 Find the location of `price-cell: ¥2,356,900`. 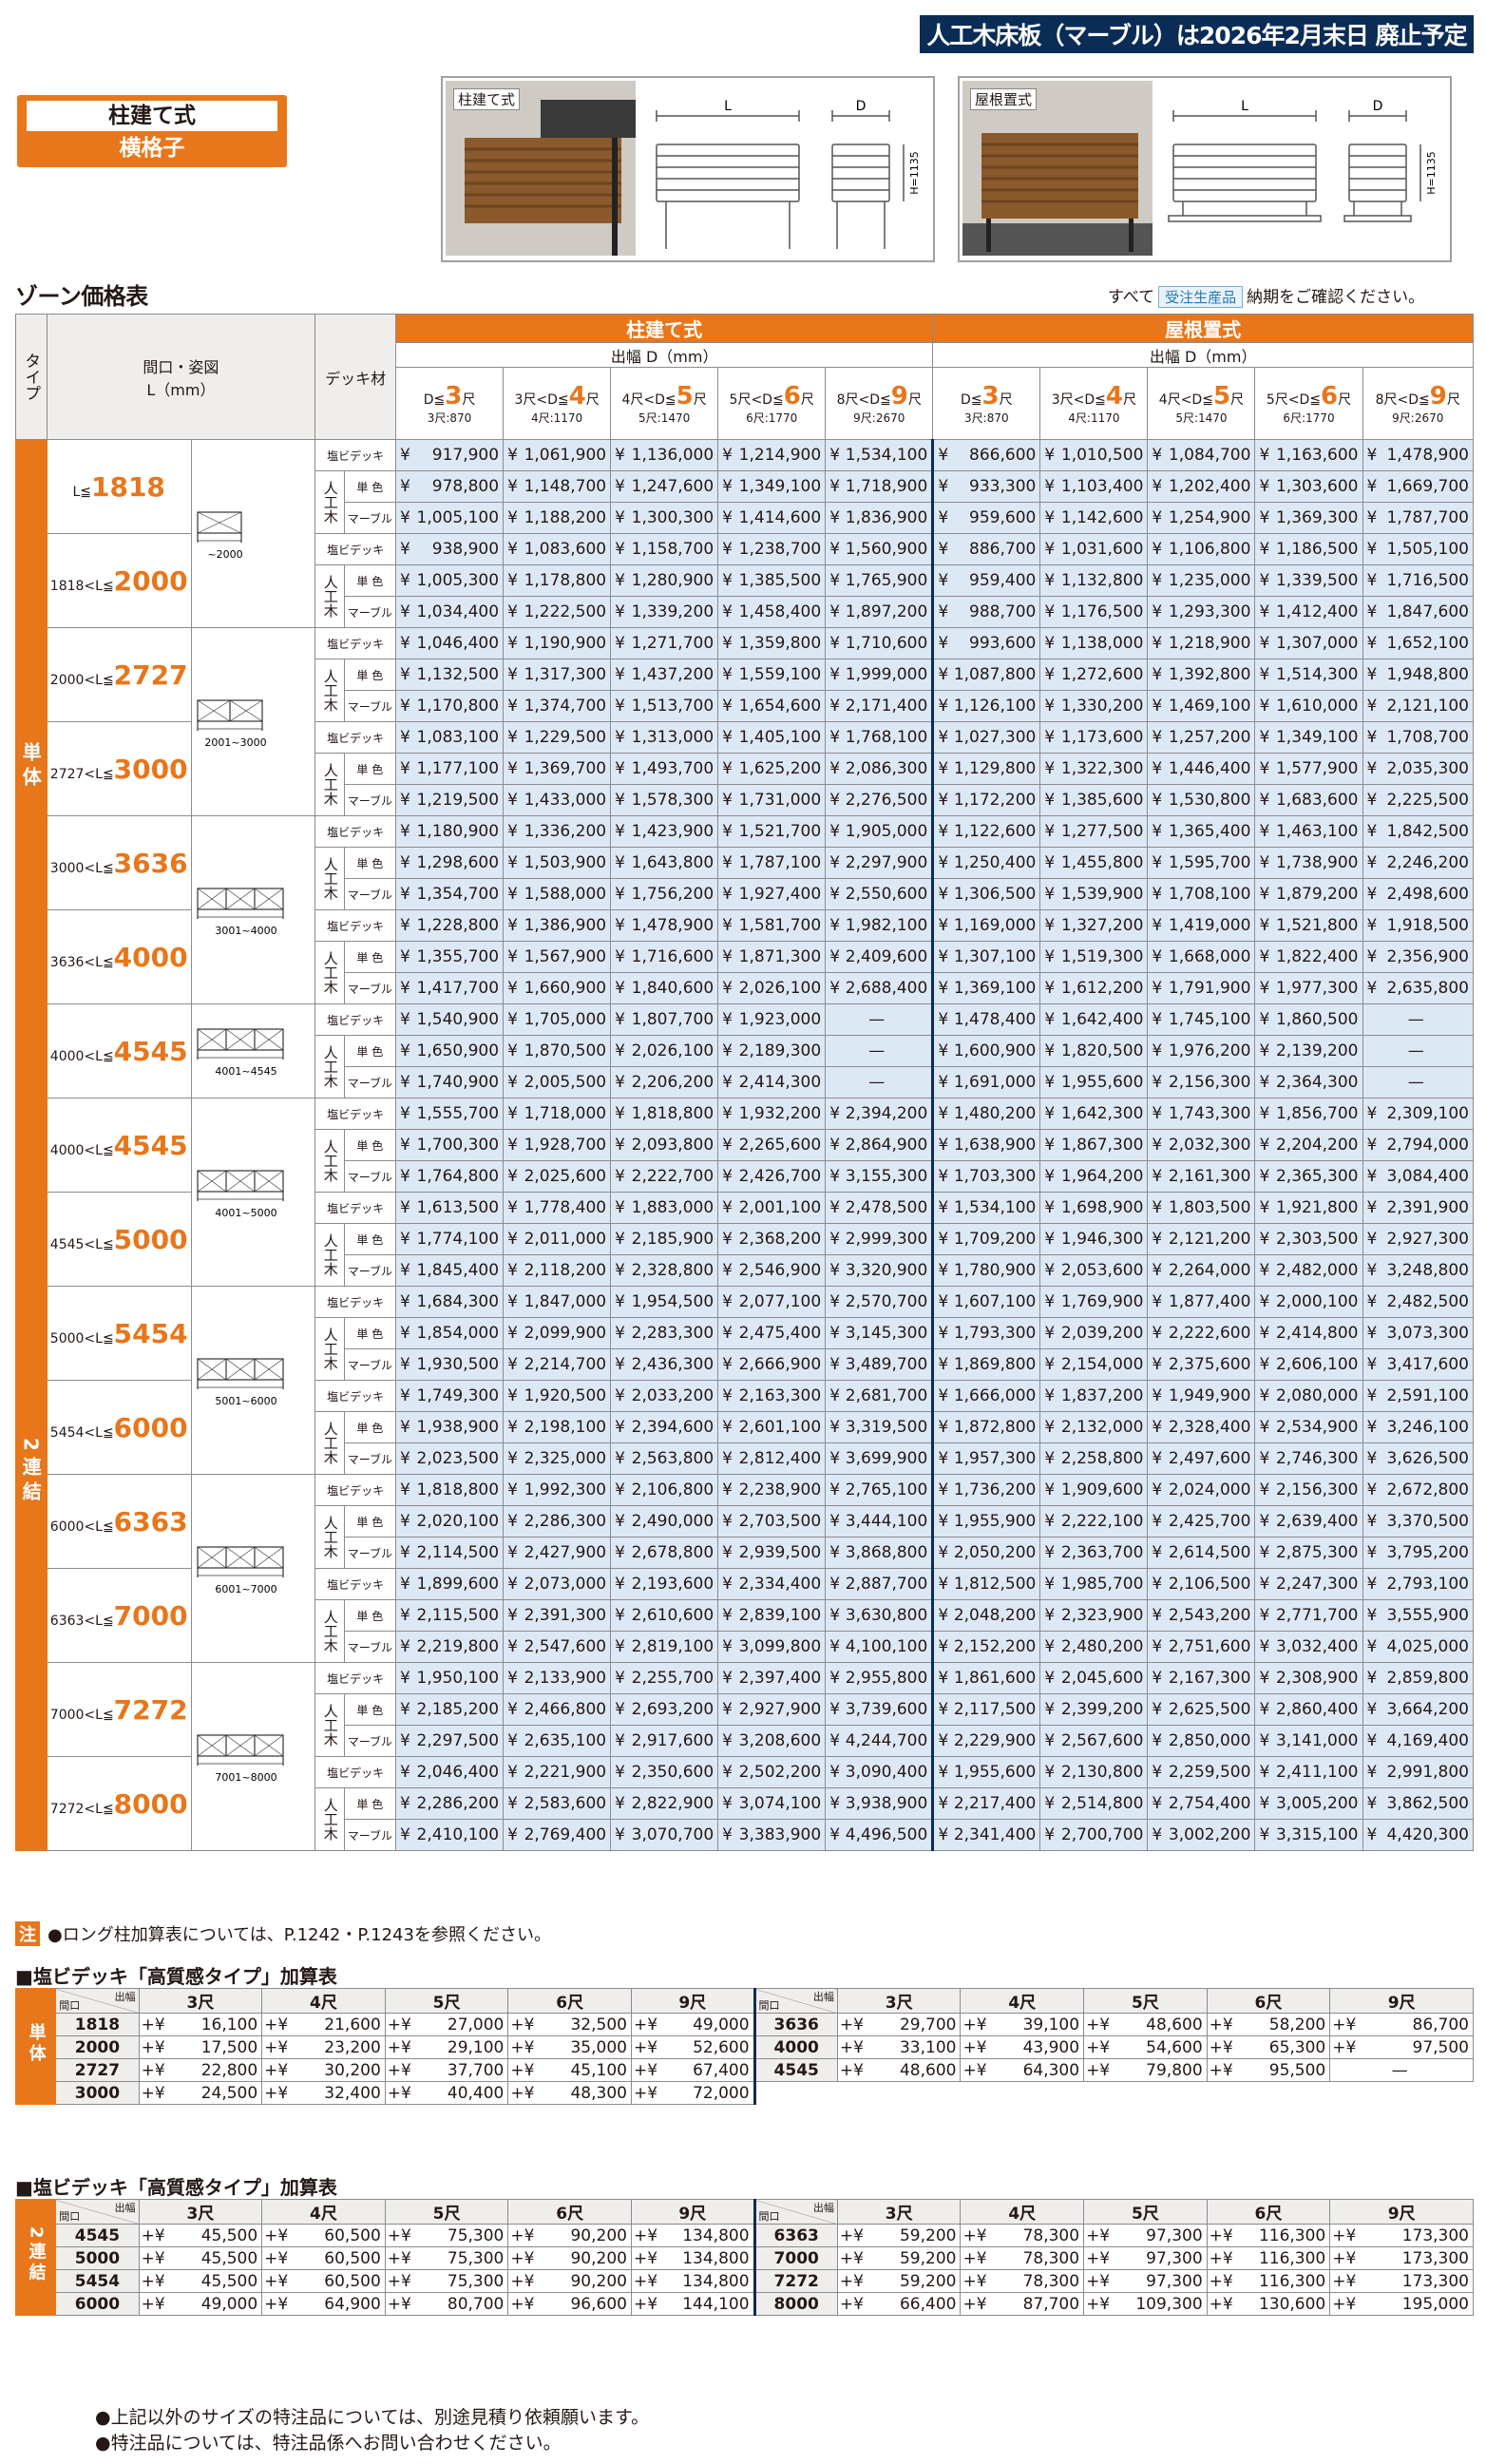

price-cell: ¥2,356,900 is located at coordinates (1418, 957).